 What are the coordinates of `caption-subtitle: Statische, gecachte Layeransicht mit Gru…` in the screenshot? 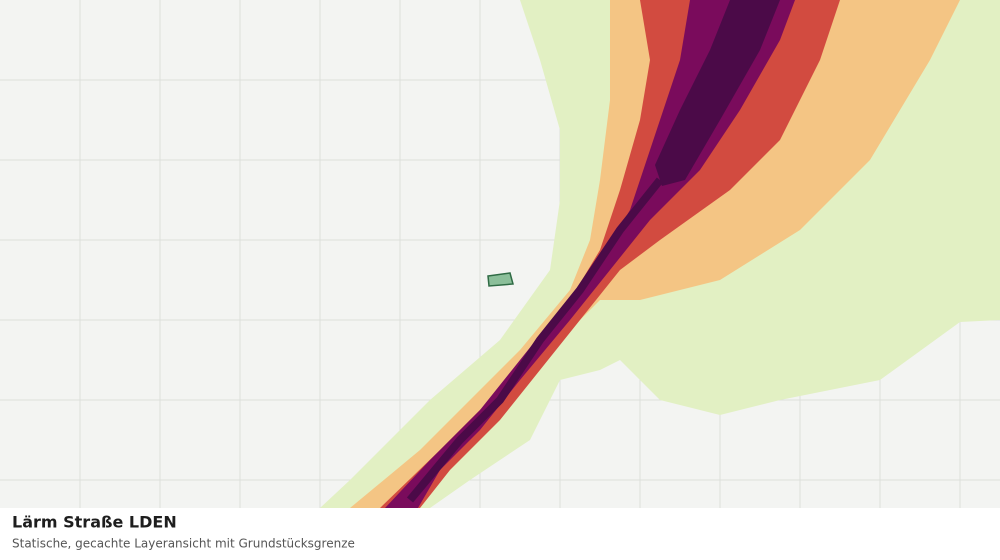 It's located at (183, 544).